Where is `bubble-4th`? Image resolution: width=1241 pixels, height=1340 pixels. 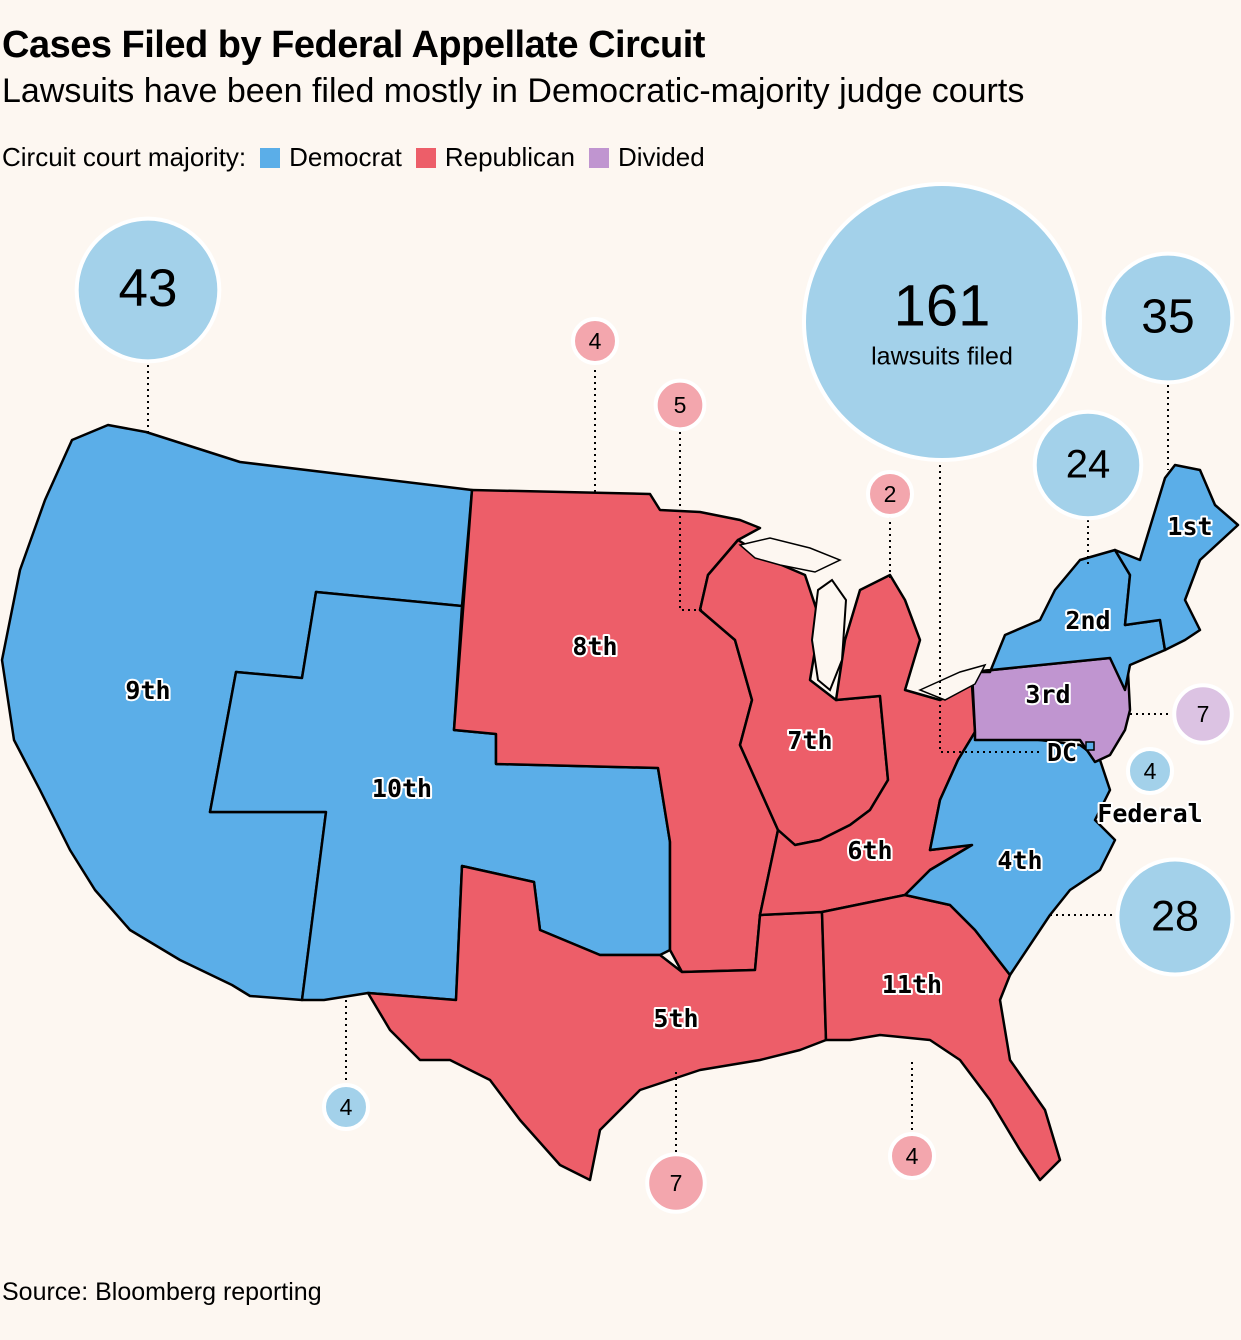 bubble-4th is located at coordinates (1175, 917).